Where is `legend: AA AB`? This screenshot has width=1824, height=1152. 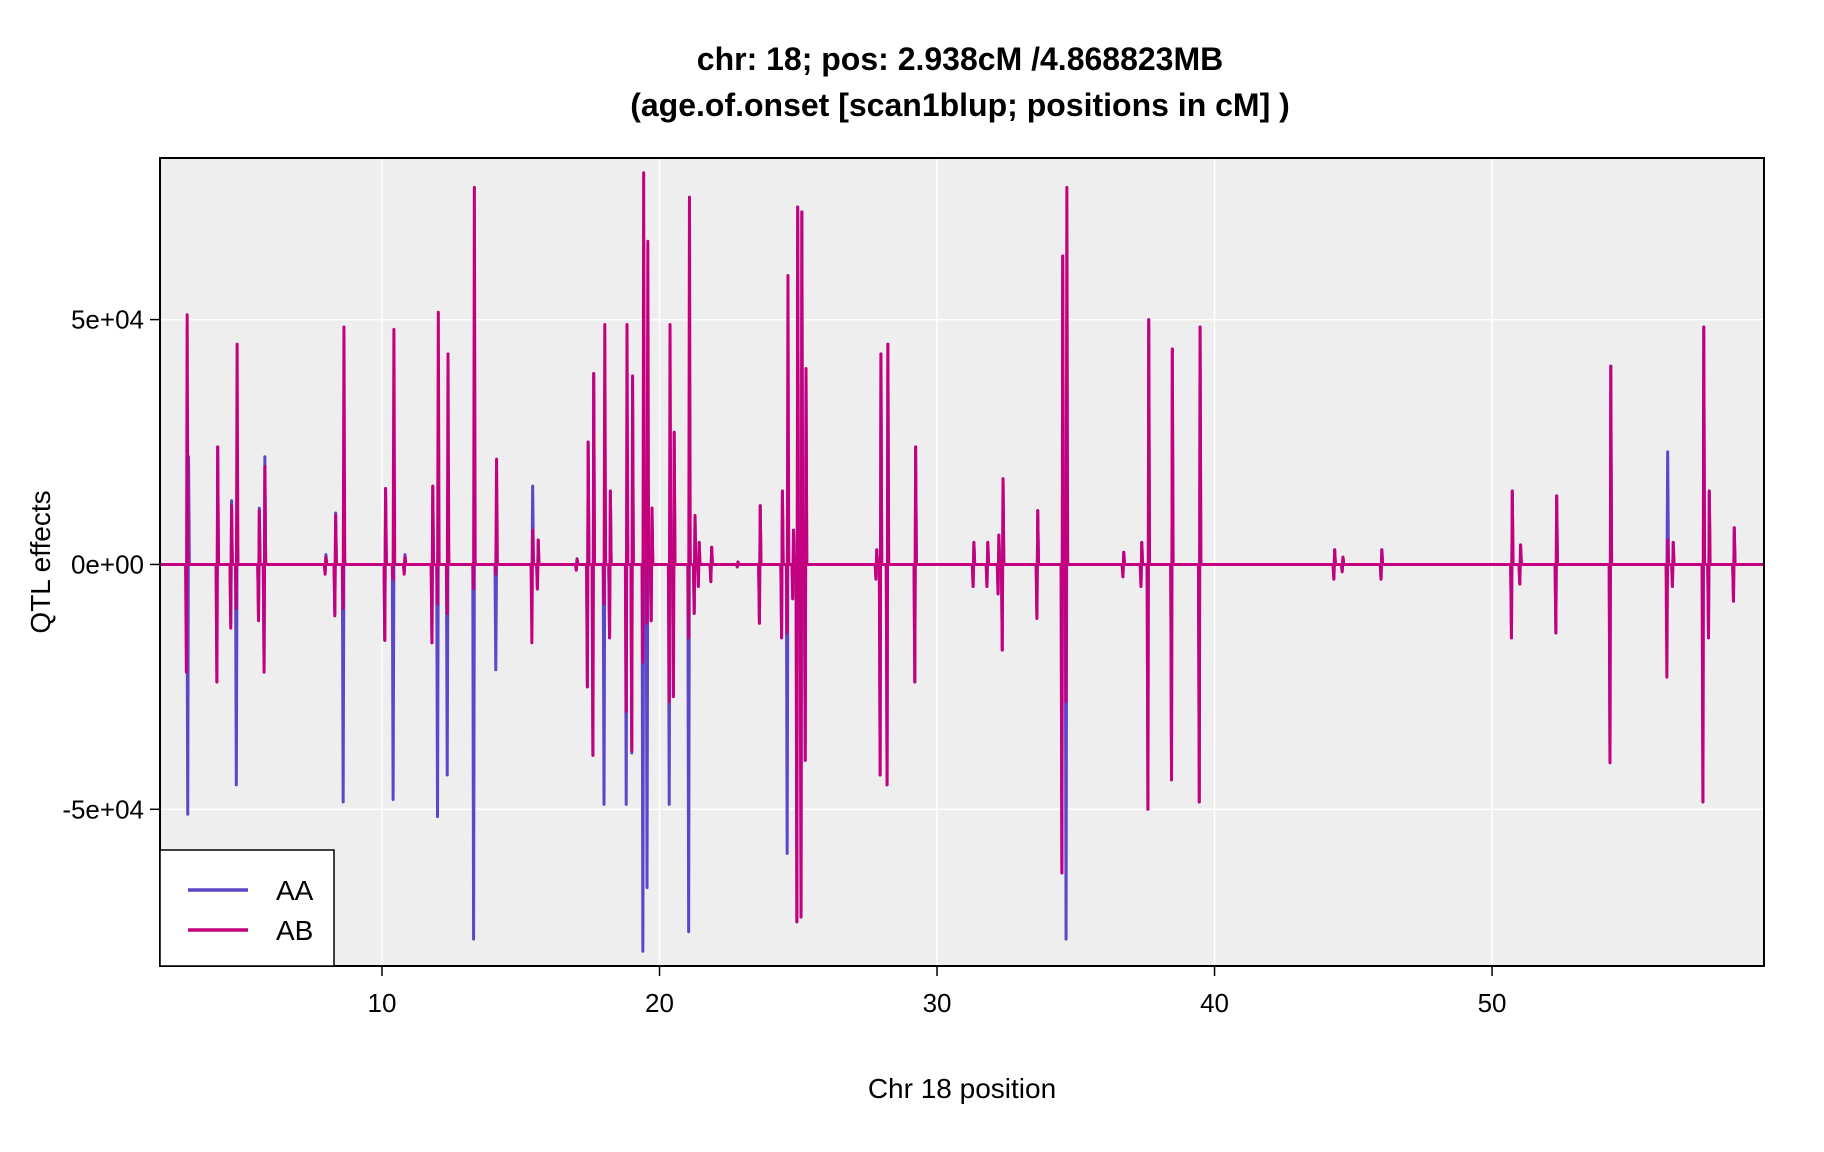
legend: AA AB is located at coordinates (247, 908).